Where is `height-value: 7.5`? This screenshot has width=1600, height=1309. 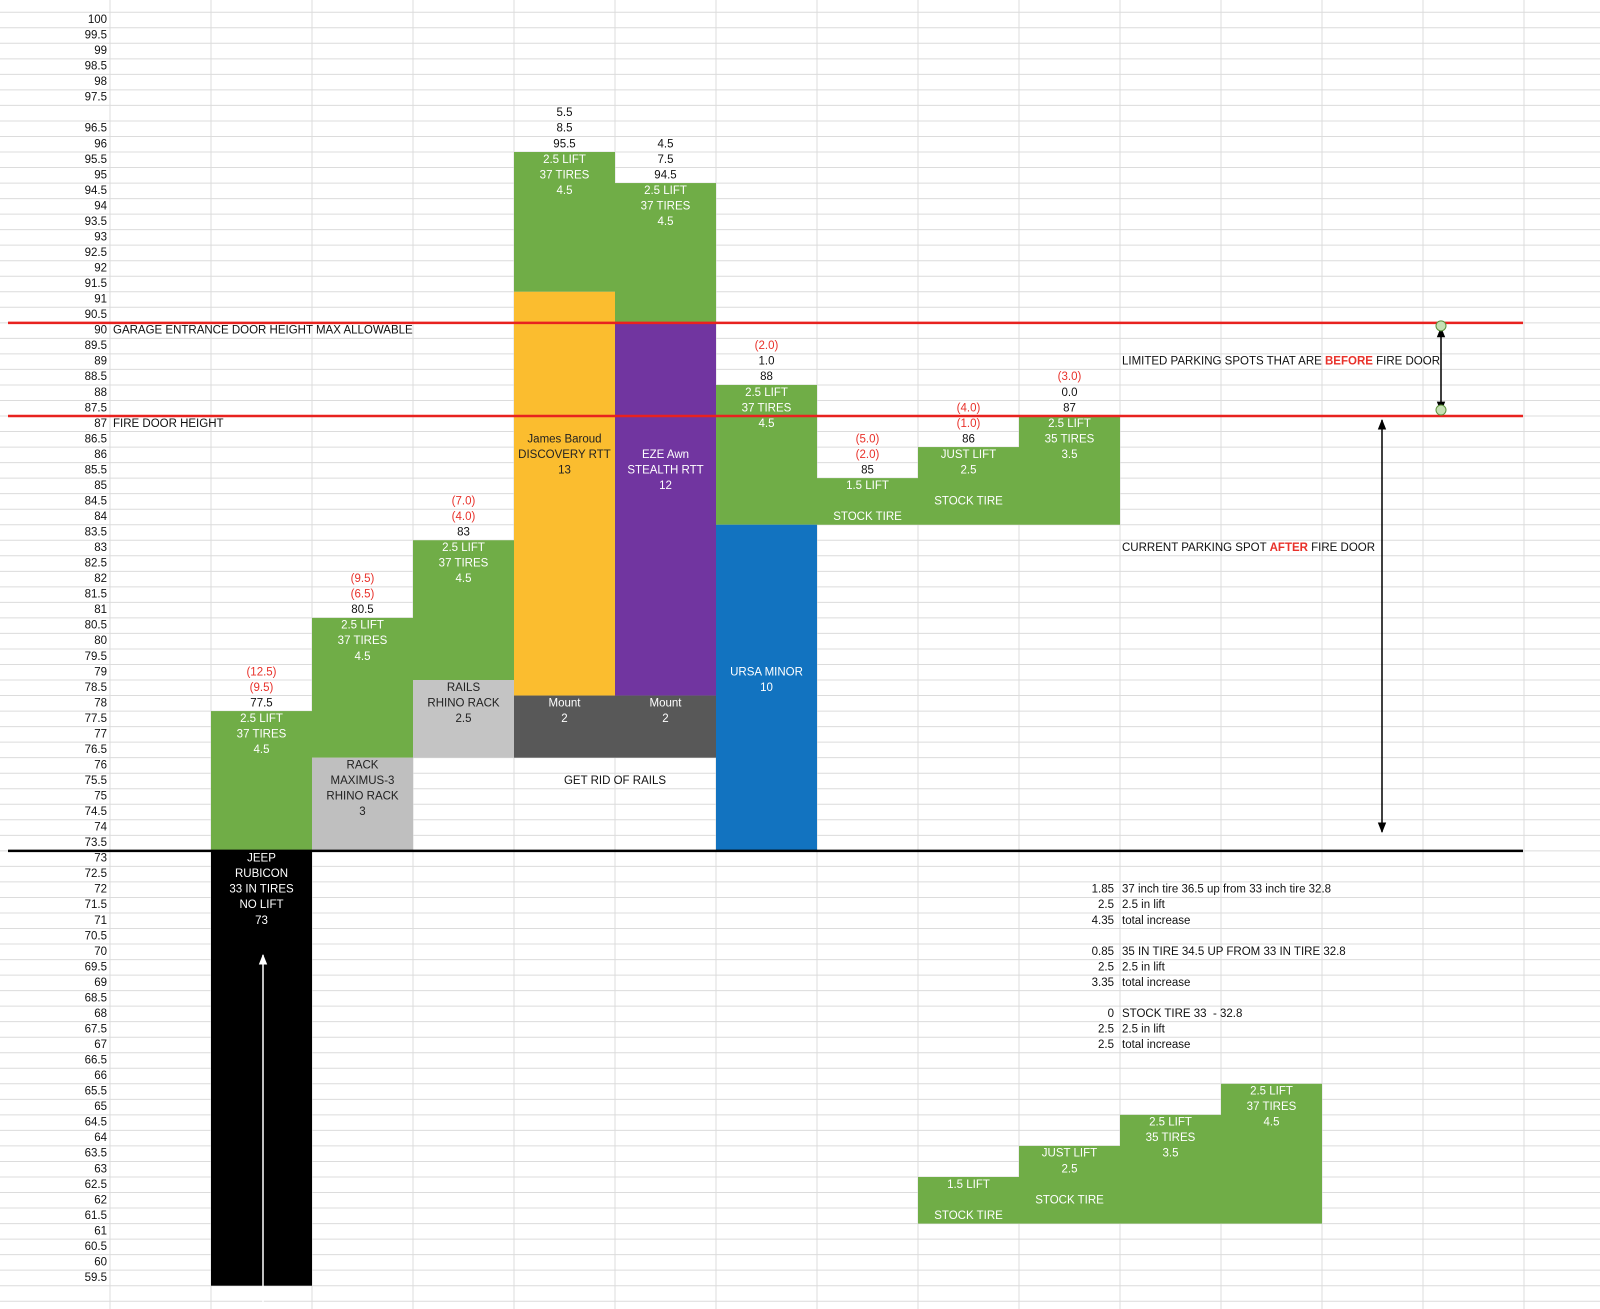 height-value: 7.5 is located at coordinates (666, 160).